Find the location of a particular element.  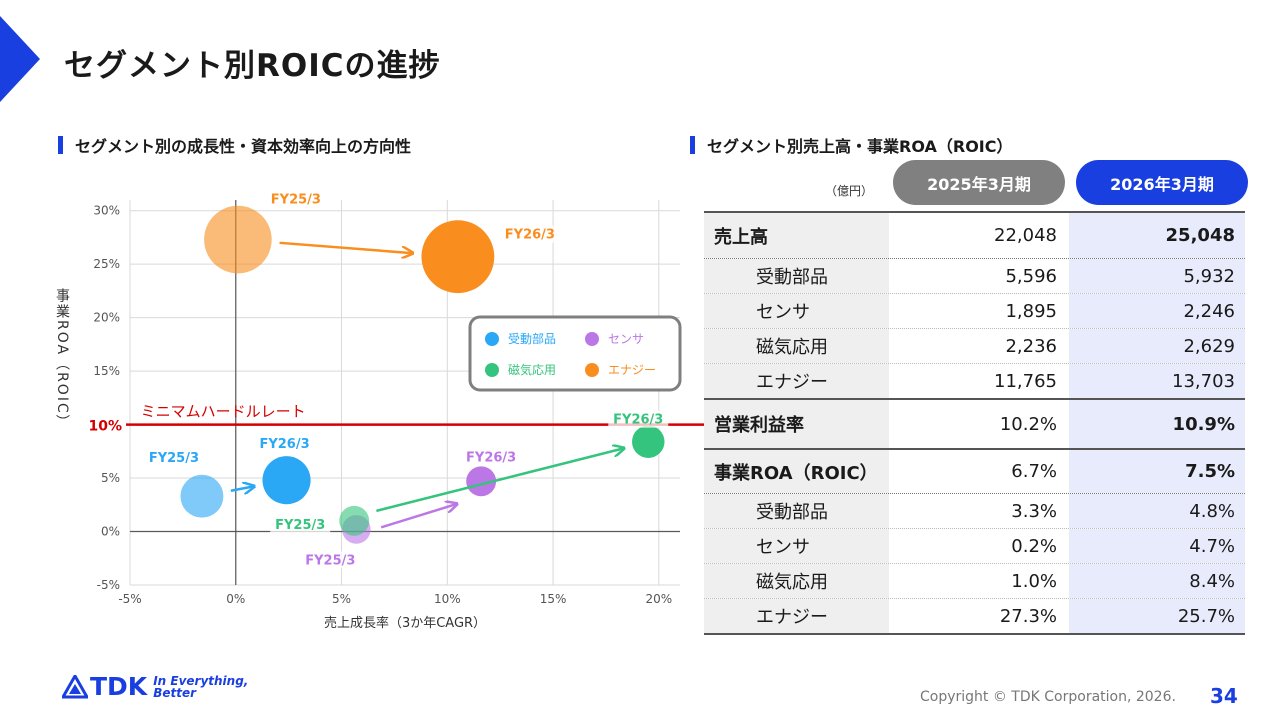

y-tick-label: 15% is located at coordinates (106, 371).